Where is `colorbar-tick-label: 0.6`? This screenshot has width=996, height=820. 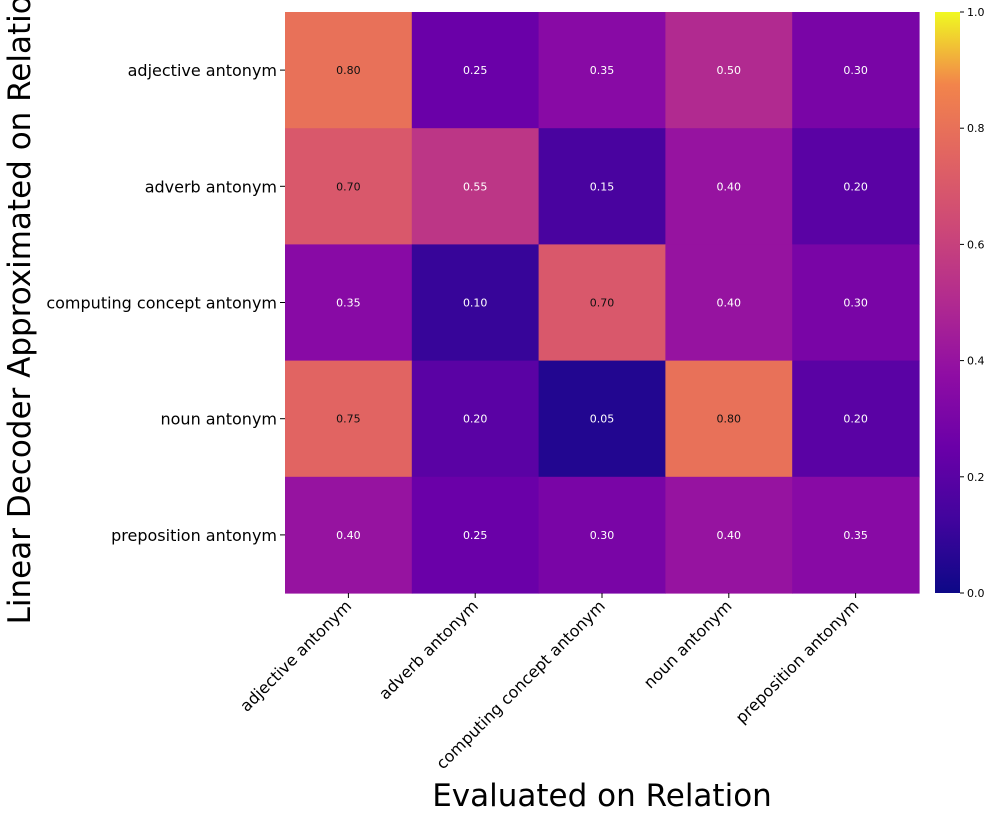
colorbar-tick-label: 0.6 is located at coordinates (976, 244).